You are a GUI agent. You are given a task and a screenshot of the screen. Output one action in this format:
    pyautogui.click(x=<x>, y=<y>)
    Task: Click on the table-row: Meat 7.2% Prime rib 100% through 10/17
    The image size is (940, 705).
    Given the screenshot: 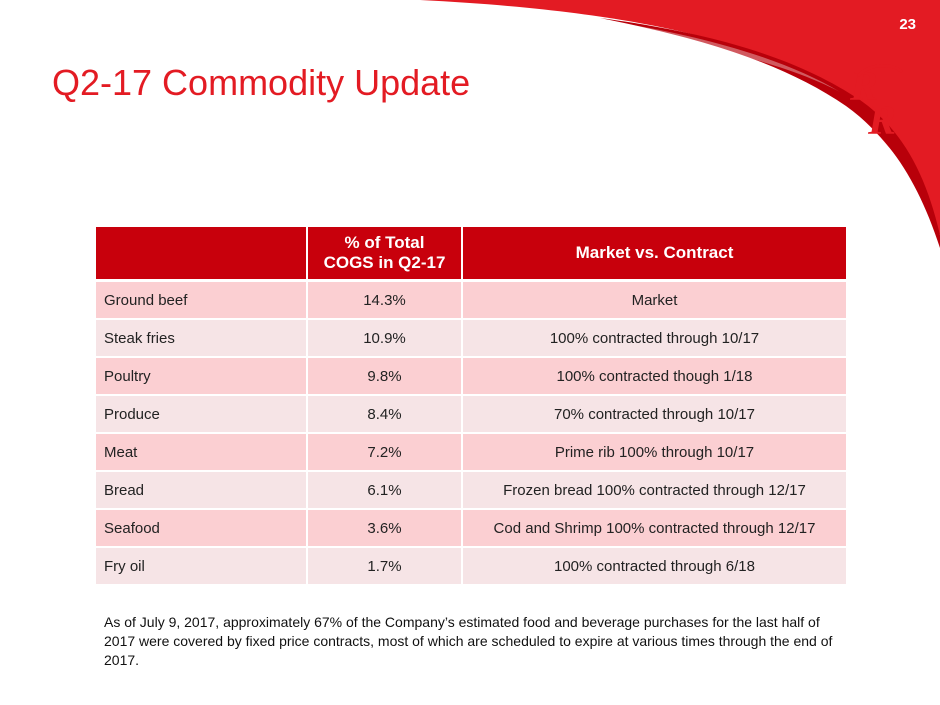 What is the action you would take?
    pyautogui.click(x=471, y=453)
    